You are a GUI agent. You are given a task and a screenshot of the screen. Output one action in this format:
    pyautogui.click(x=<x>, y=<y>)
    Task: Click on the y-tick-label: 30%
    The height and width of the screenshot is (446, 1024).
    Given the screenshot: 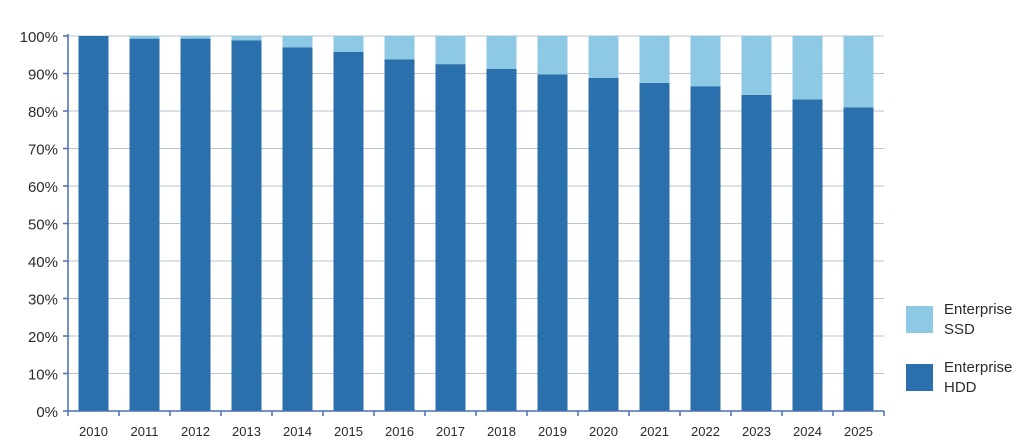 What is the action you would take?
    pyautogui.click(x=43, y=300)
    